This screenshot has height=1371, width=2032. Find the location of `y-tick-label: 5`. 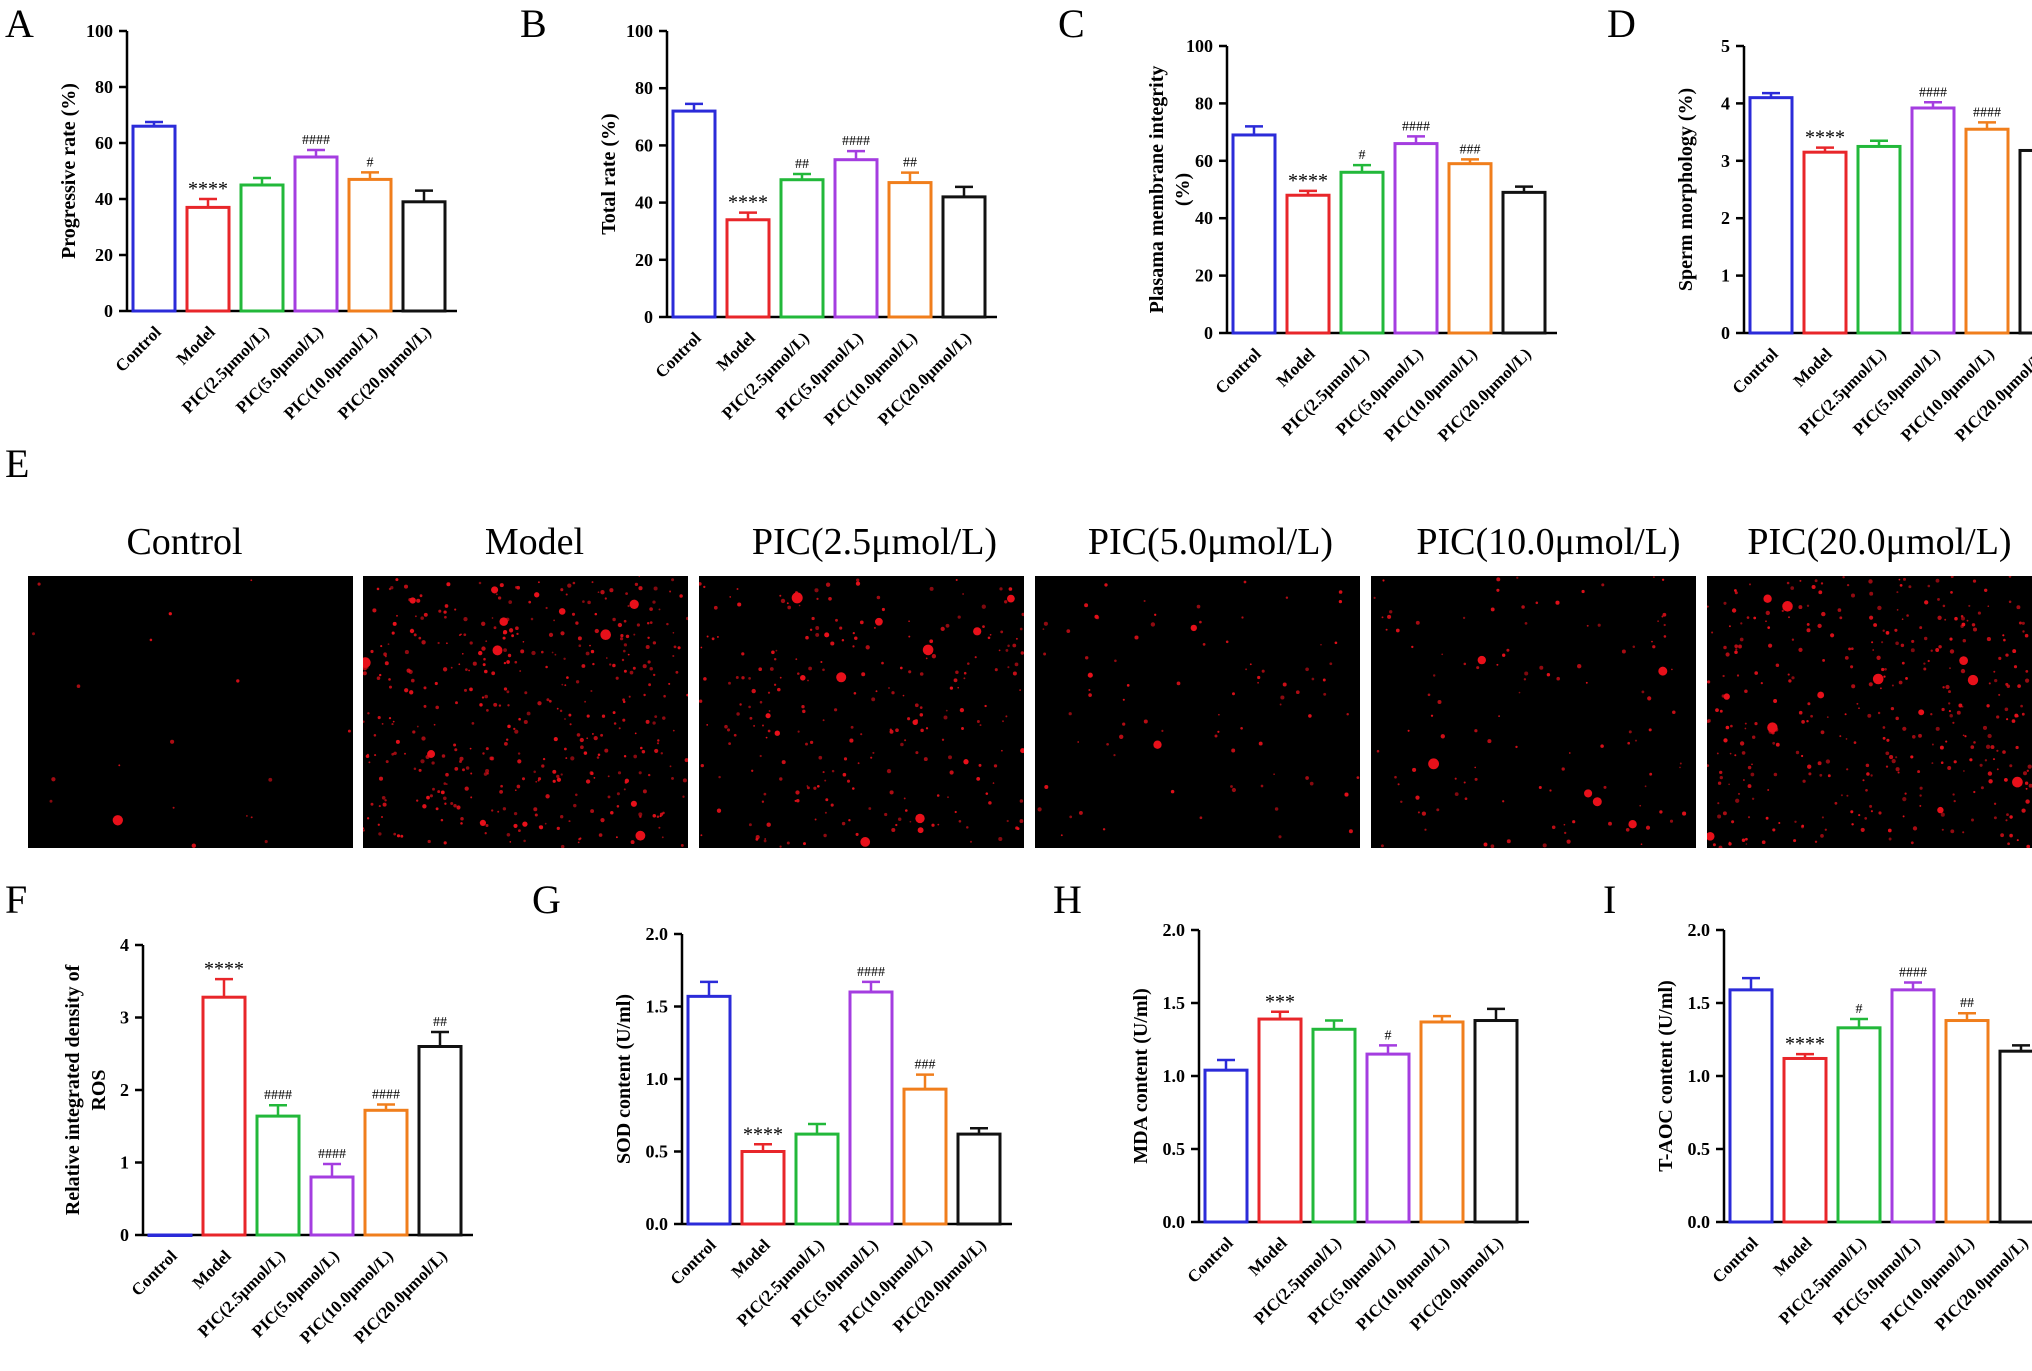

y-tick-label: 5 is located at coordinates (1725, 46).